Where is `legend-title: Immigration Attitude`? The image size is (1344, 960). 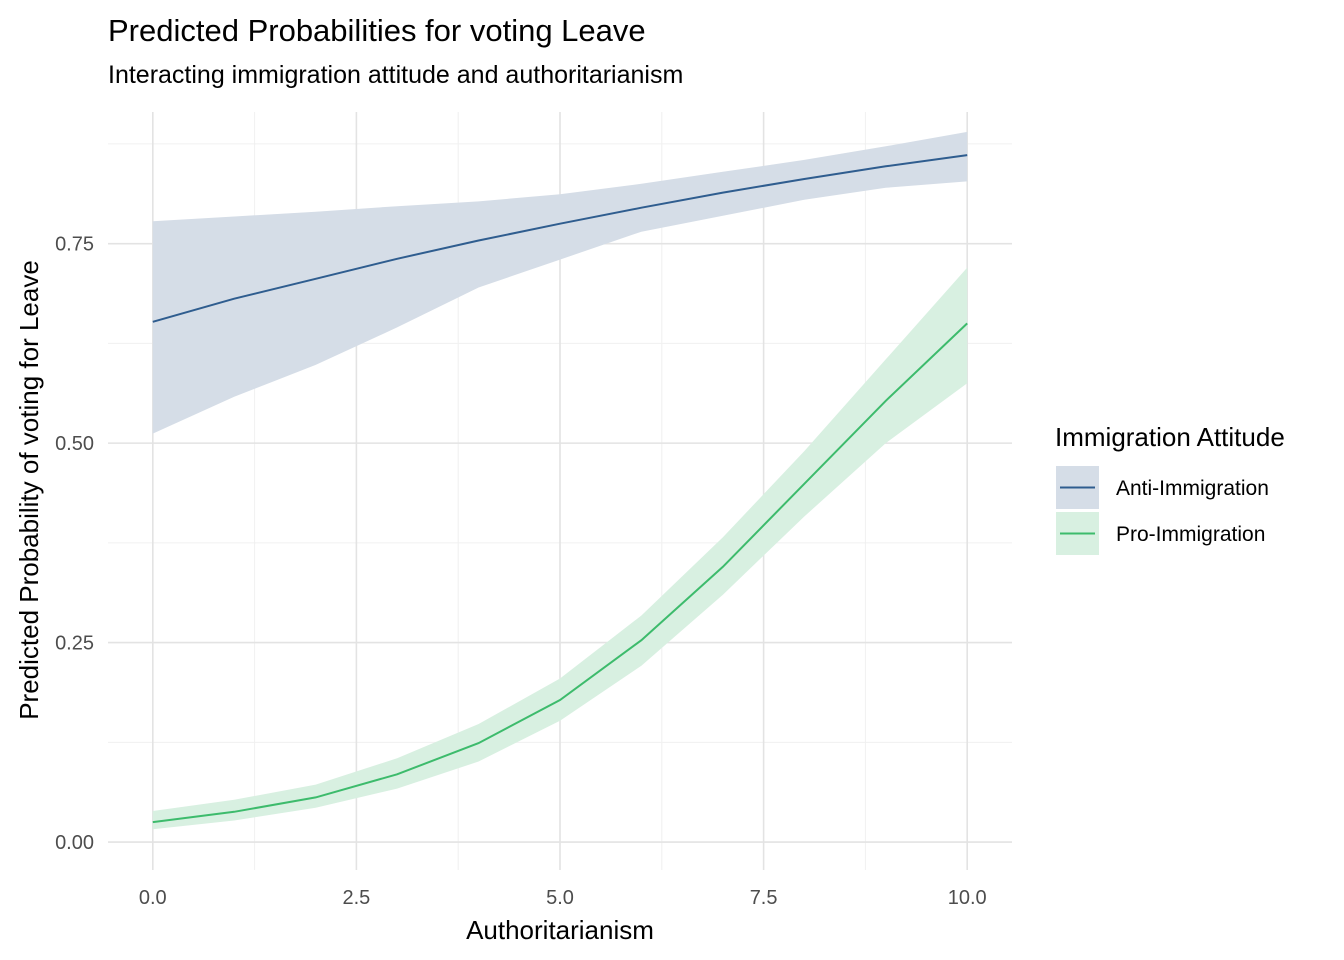 legend-title: Immigration Attitude is located at coordinates (1170, 437).